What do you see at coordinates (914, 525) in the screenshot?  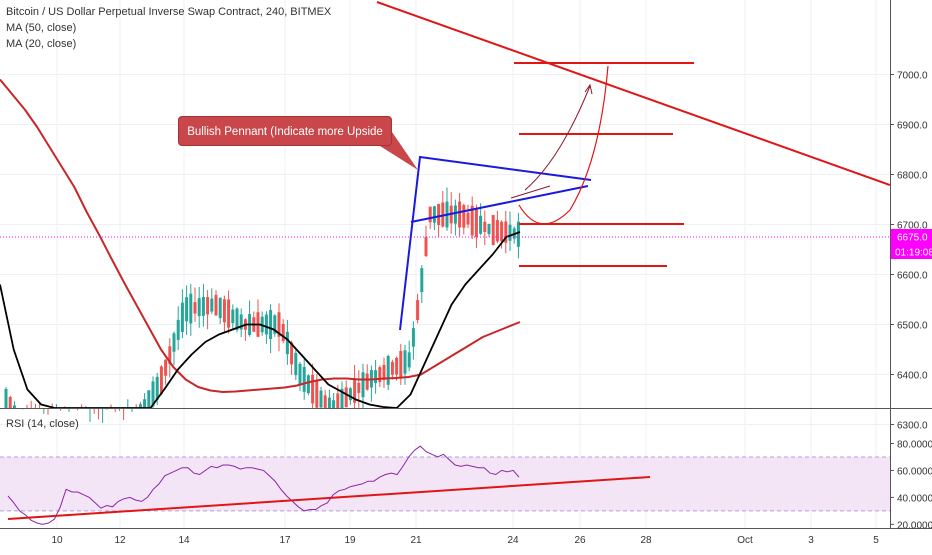 I see `rsi-tick-label: 20.0000` at bounding box center [914, 525].